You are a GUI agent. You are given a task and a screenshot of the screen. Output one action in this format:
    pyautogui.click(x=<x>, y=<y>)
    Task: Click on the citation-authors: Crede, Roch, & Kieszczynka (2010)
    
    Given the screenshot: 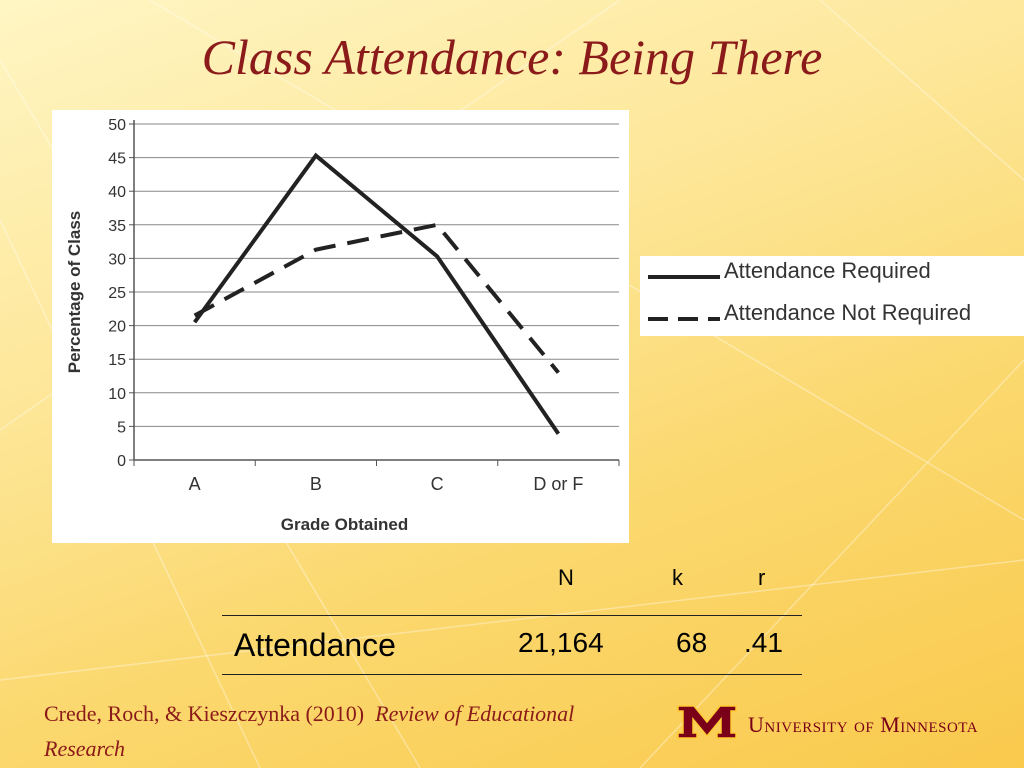 What is the action you would take?
    pyautogui.click(x=204, y=713)
    